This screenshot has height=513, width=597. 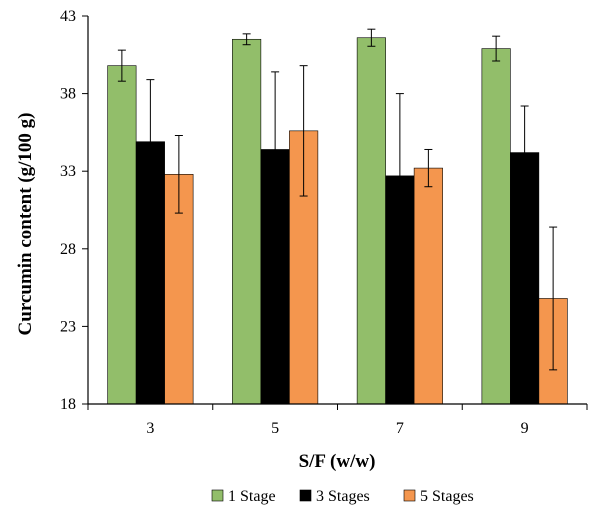 What do you see at coordinates (68, 94) in the screenshot?
I see `y-tick-label: 38` at bounding box center [68, 94].